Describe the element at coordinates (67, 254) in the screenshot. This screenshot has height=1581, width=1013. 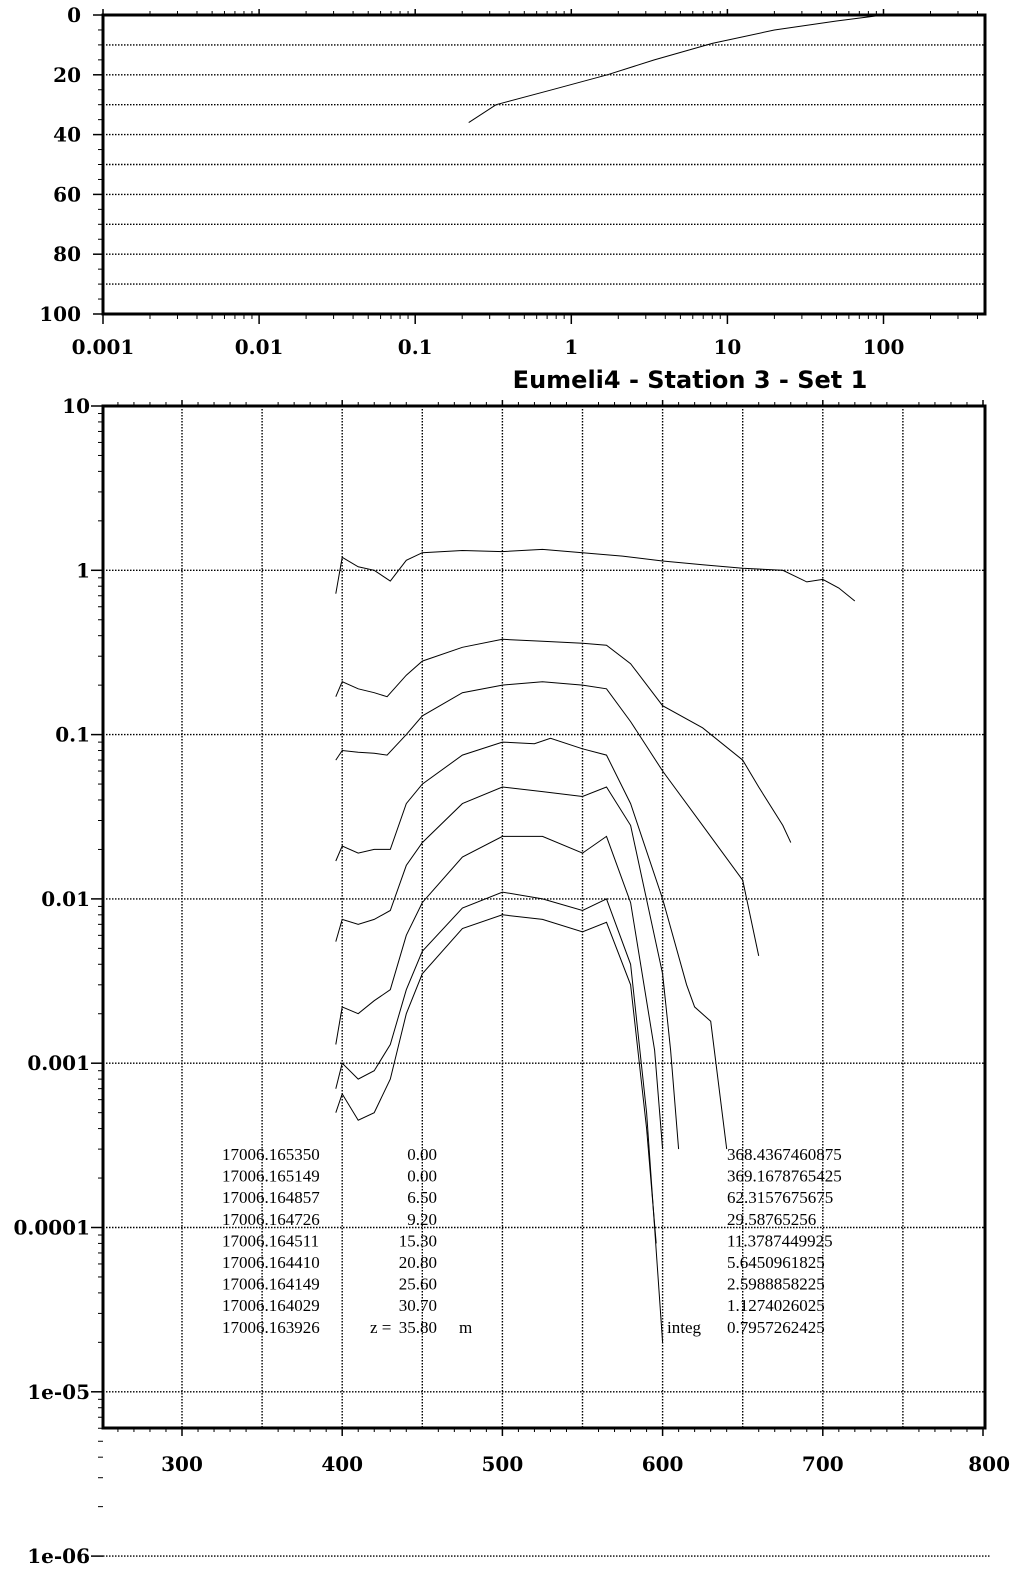
I see `y-tick-label: 80` at that location.